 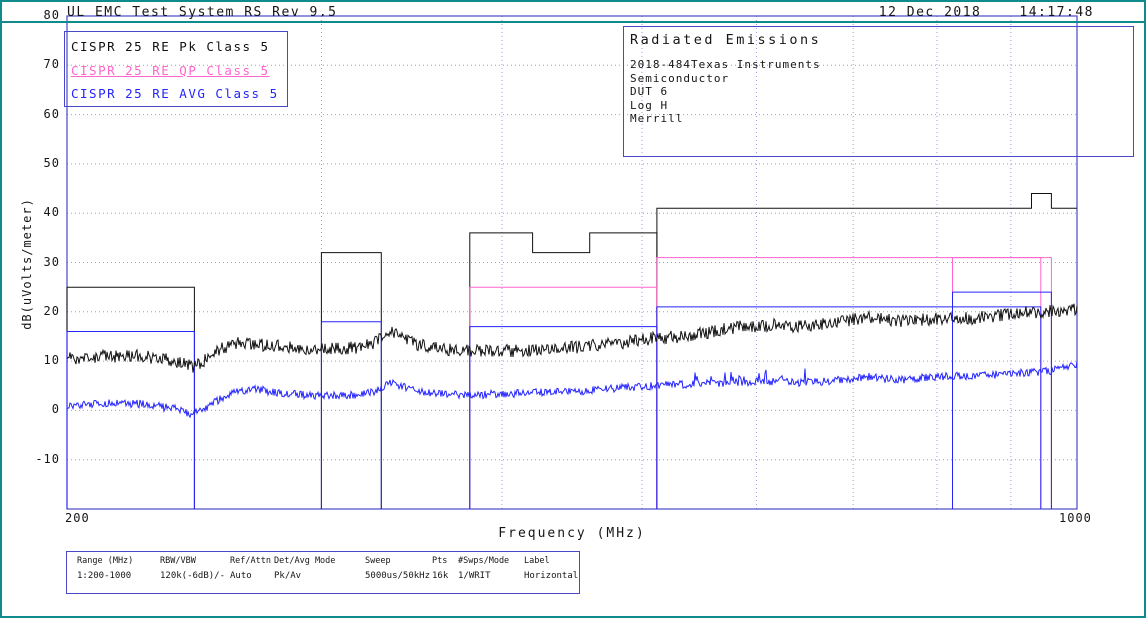 I want to click on window-title: UL EMC Test System RS Rev 9.5, so click(x=202, y=12).